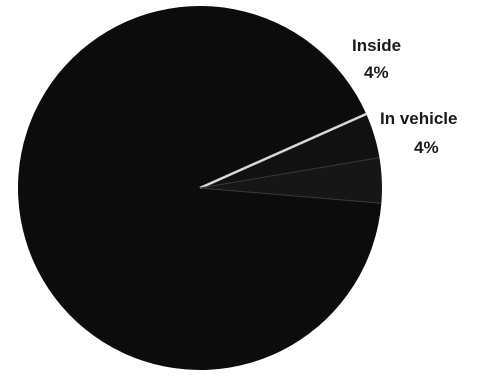 The image size is (479, 377). Describe the element at coordinates (426, 147) in the screenshot. I see `label-in-vehicle-percent: 4%` at that location.